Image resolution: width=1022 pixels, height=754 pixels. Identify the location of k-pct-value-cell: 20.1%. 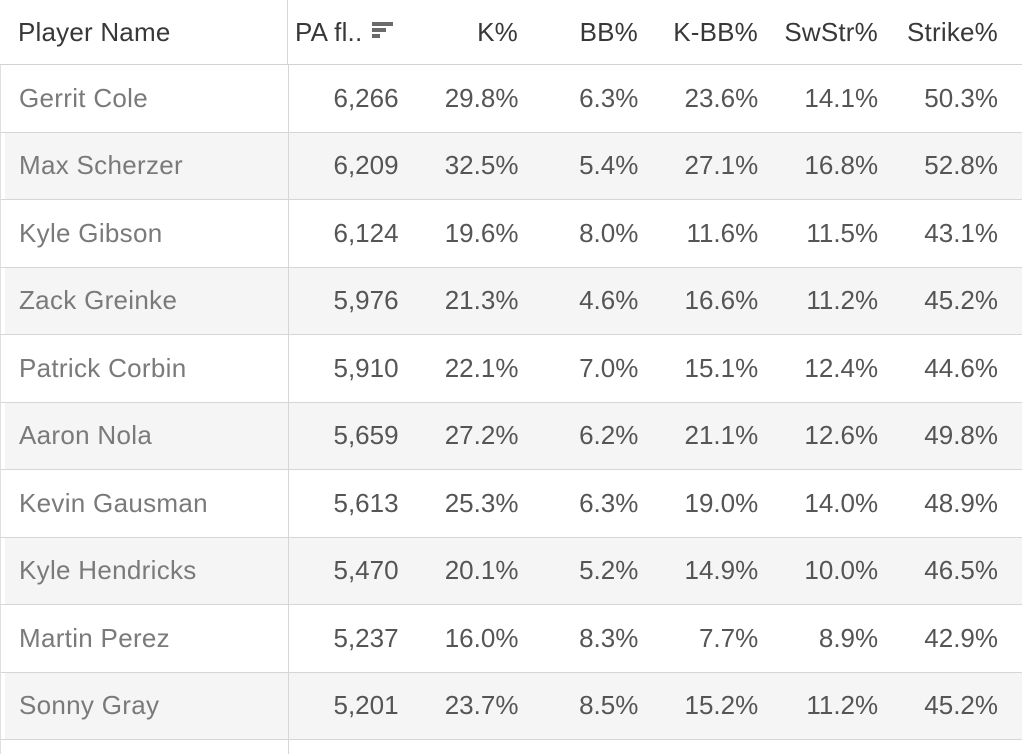
(482, 570).